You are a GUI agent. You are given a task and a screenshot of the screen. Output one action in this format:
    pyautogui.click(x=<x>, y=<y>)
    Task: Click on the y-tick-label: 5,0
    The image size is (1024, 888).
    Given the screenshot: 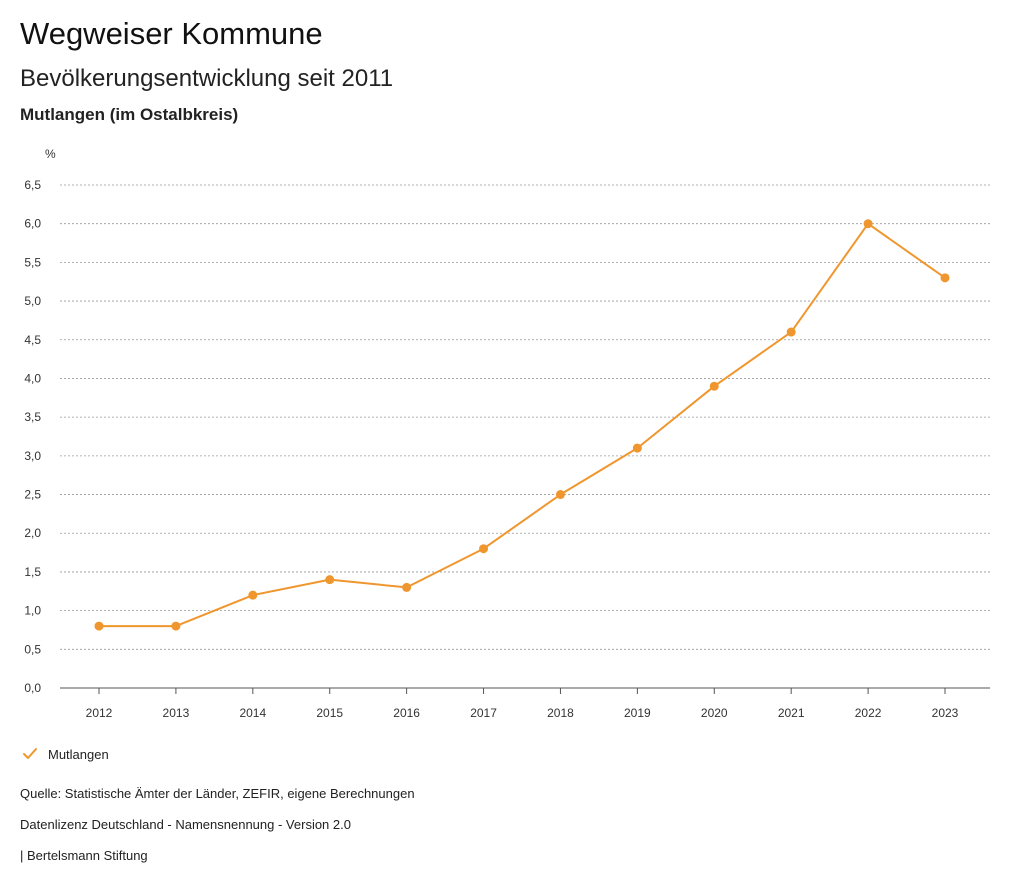 What is the action you would take?
    pyautogui.click(x=32, y=301)
    